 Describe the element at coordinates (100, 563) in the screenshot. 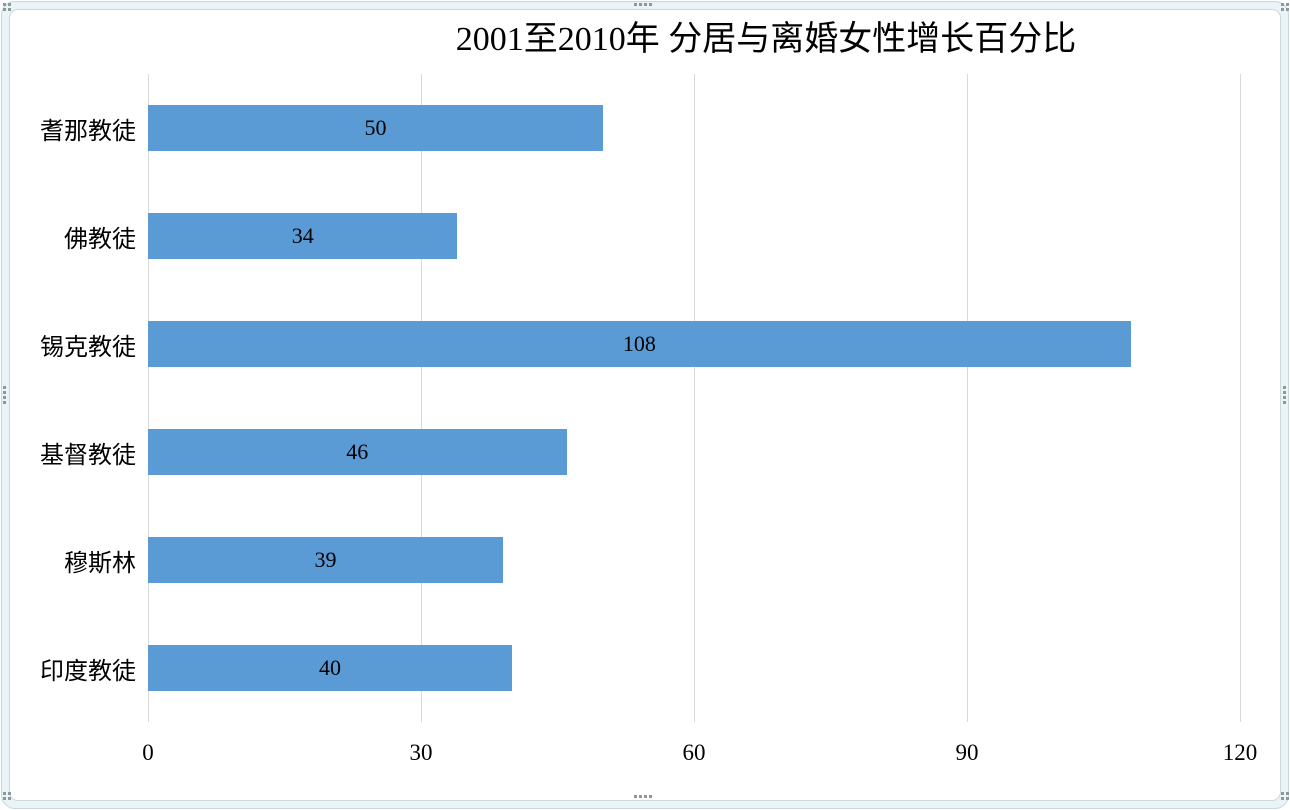

I see `category-label-4: 穆斯林` at that location.